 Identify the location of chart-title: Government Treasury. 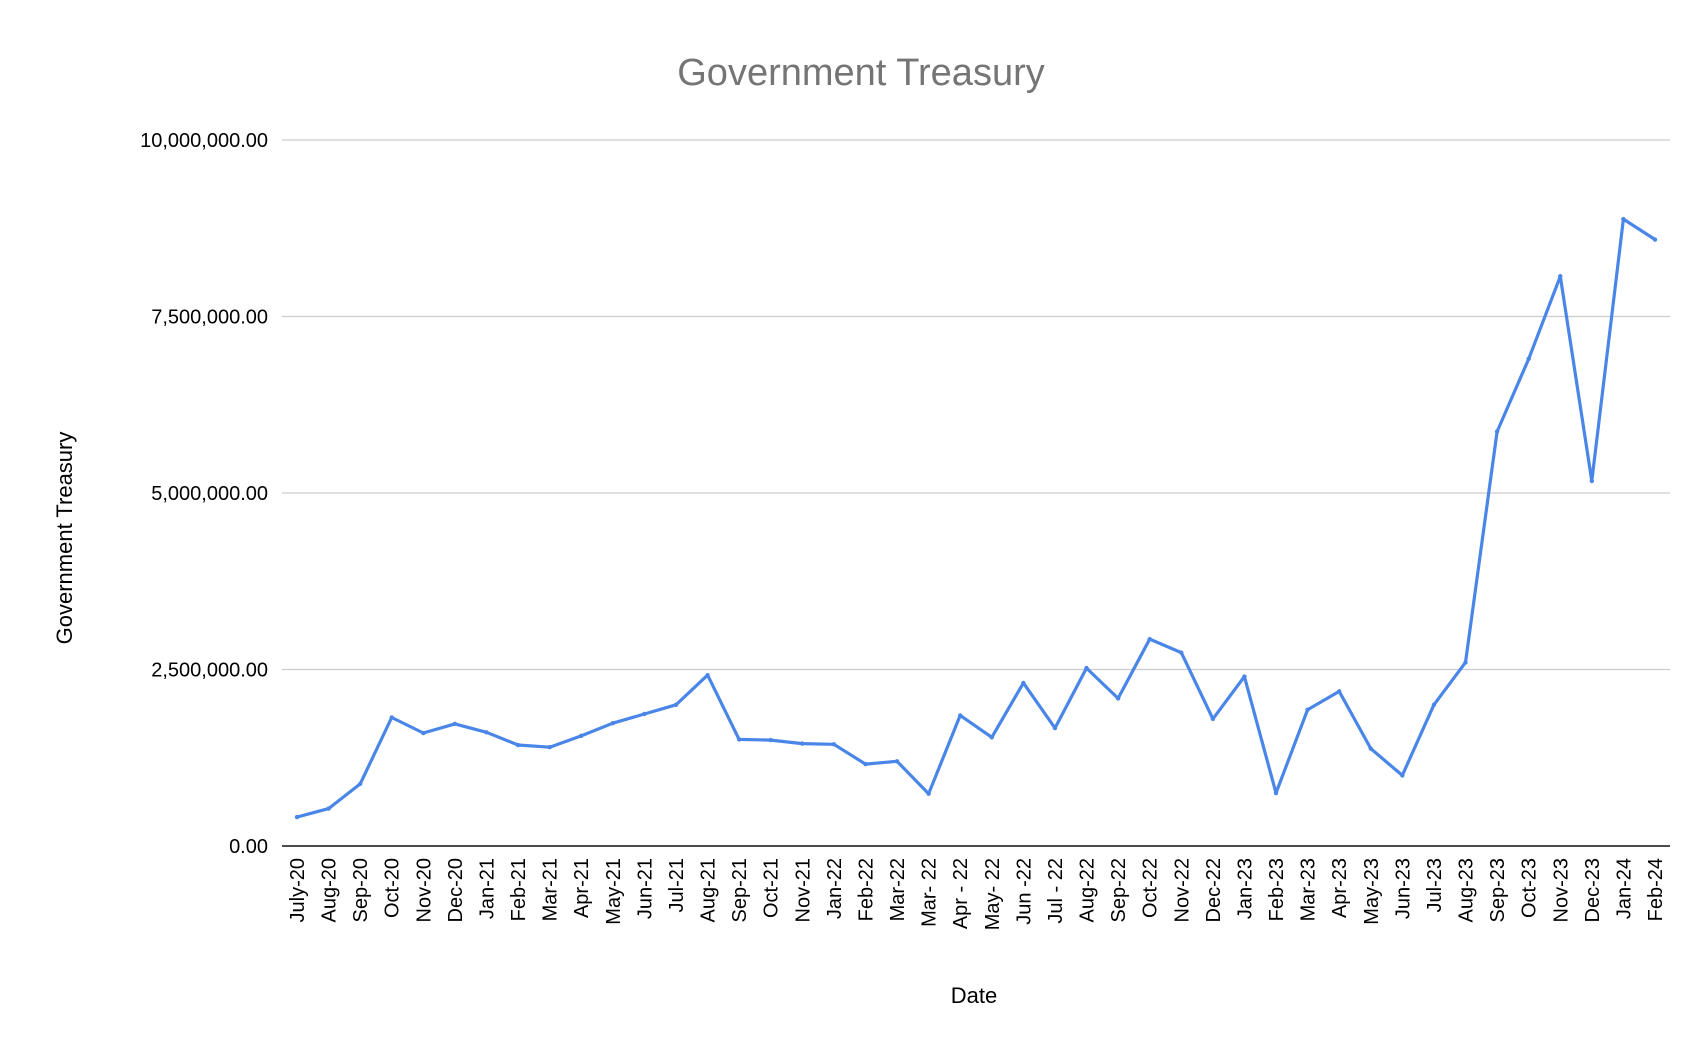
(860, 73).